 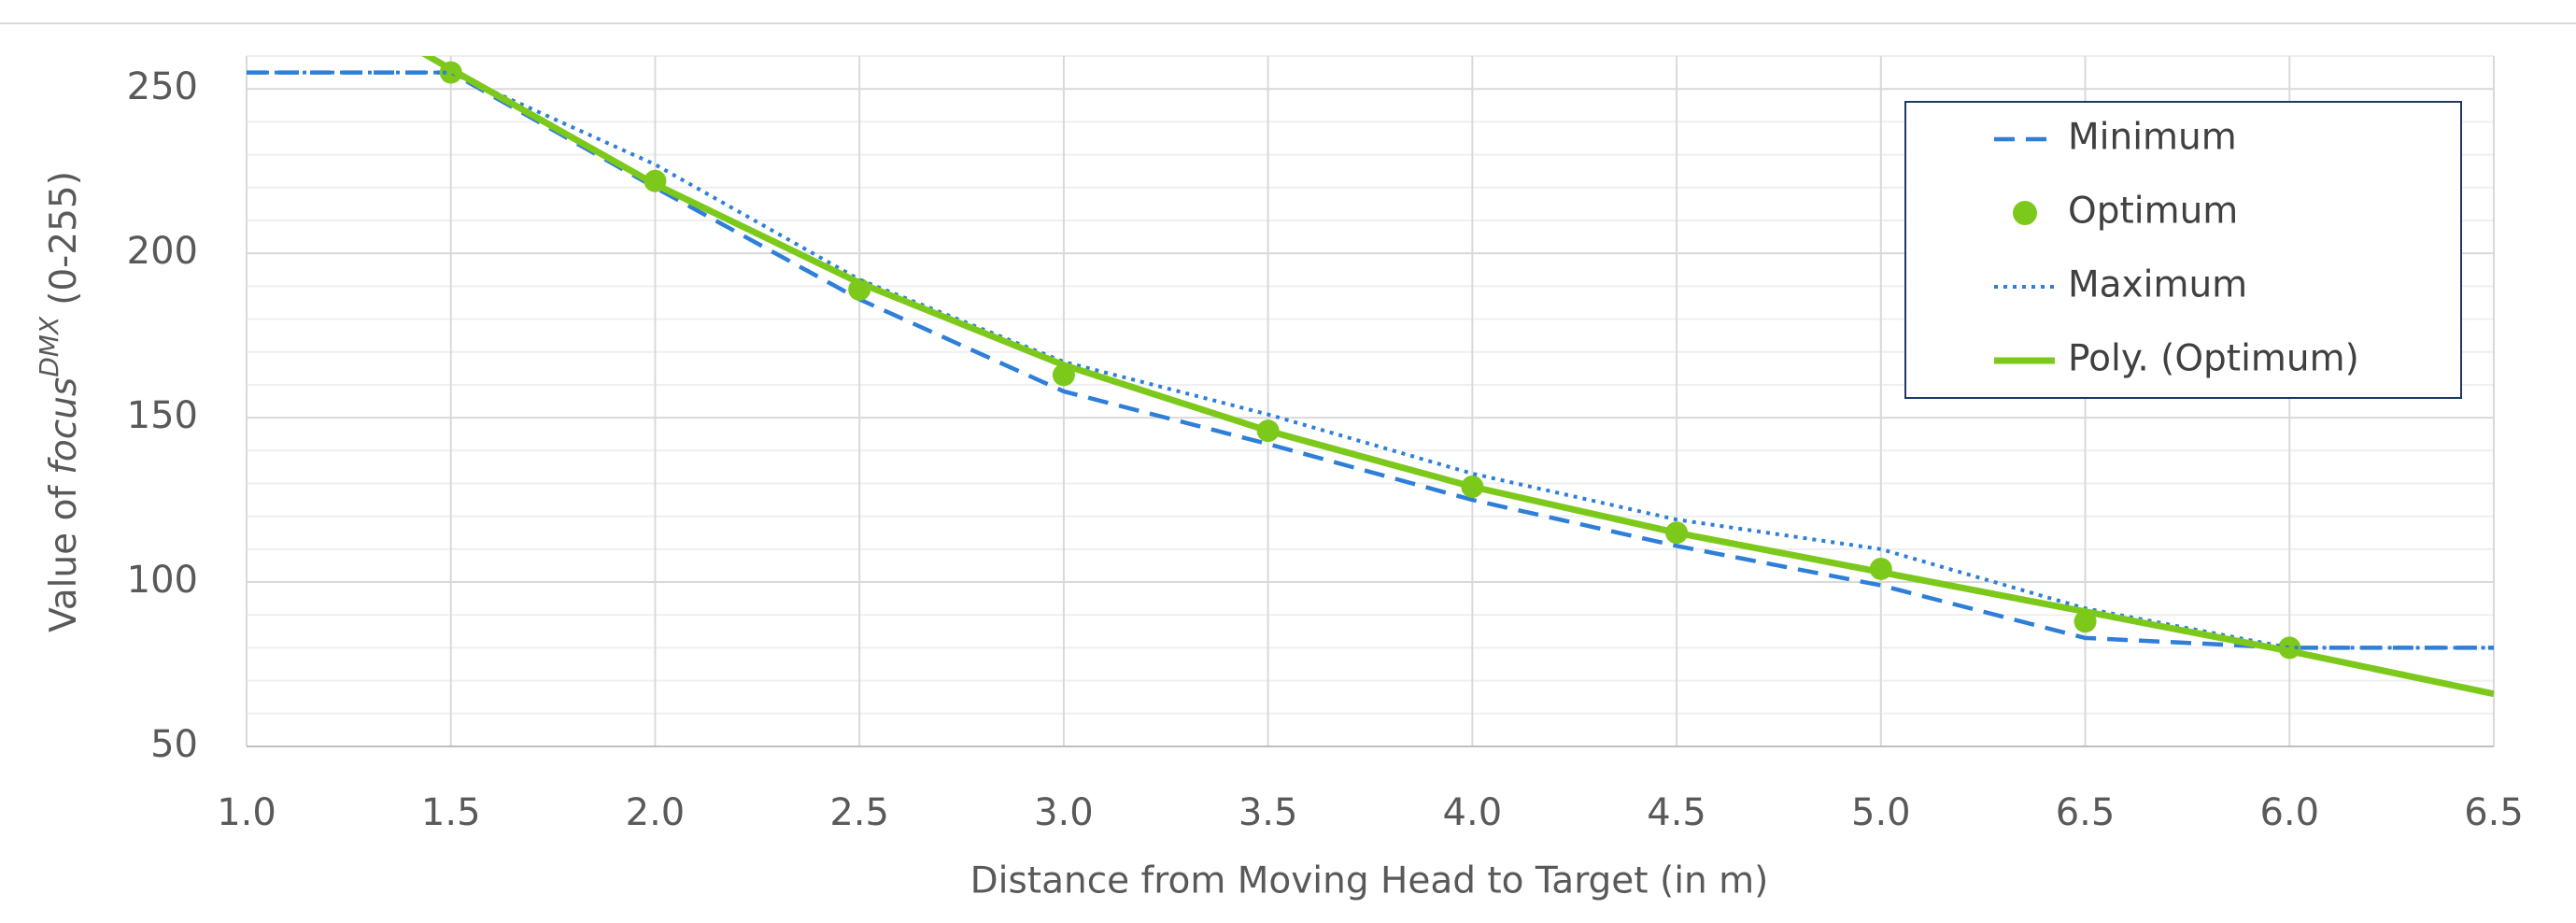 What do you see at coordinates (2153, 212) in the screenshot?
I see `legend-label: Optimum` at bounding box center [2153, 212].